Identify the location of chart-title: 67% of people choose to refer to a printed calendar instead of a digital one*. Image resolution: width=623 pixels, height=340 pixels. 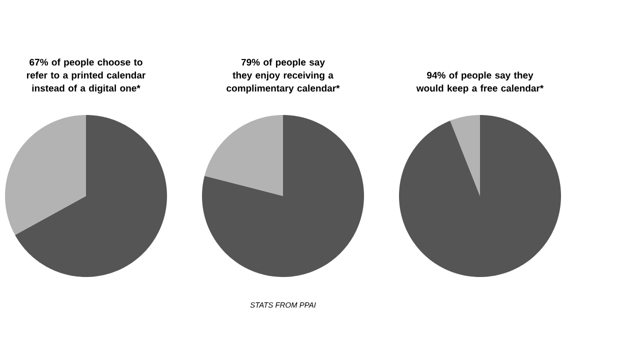
(86, 76).